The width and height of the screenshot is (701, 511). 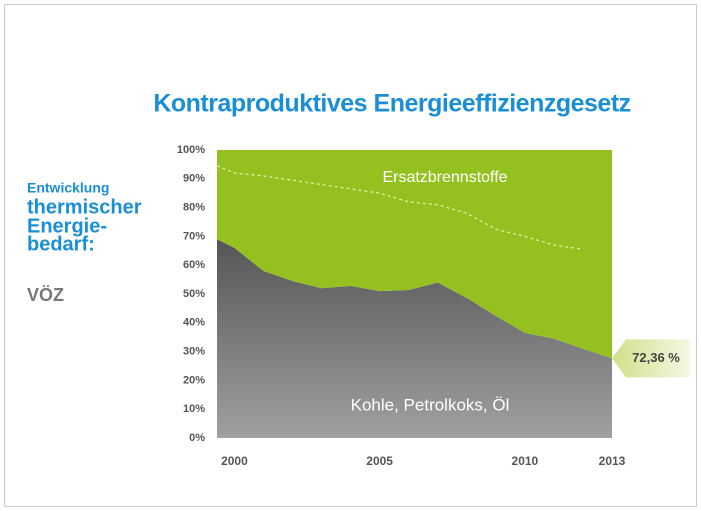 What do you see at coordinates (525, 461) in the screenshot?
I see `x-tick-label: 2010` at bounding box center [525, 461].